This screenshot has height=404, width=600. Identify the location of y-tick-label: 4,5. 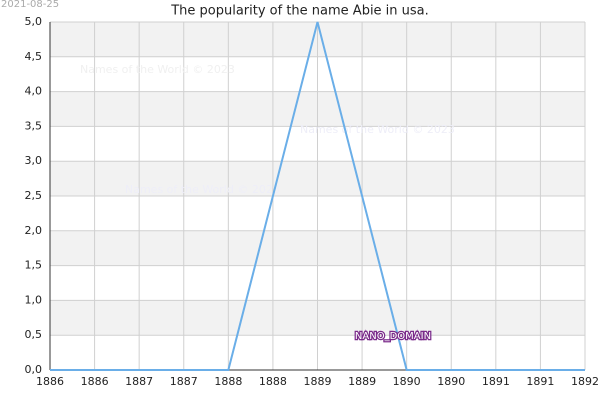
(34, 56).